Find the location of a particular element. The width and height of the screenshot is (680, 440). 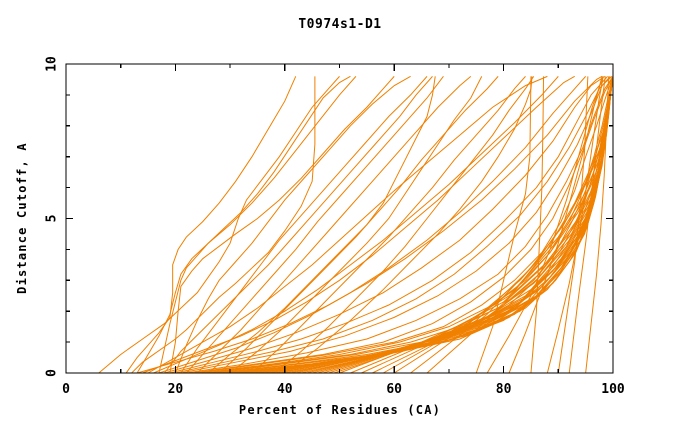

y-tick-label: 0 is located at coordinates (52, 373).